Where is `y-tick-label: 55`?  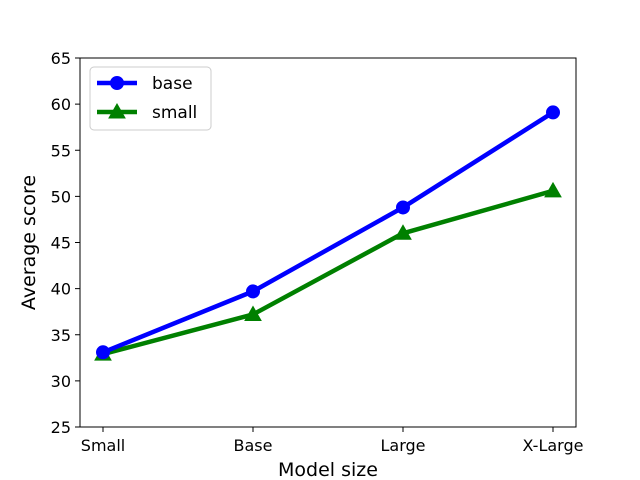
y-tick-label: 55 is located at coordinates (61, 150).